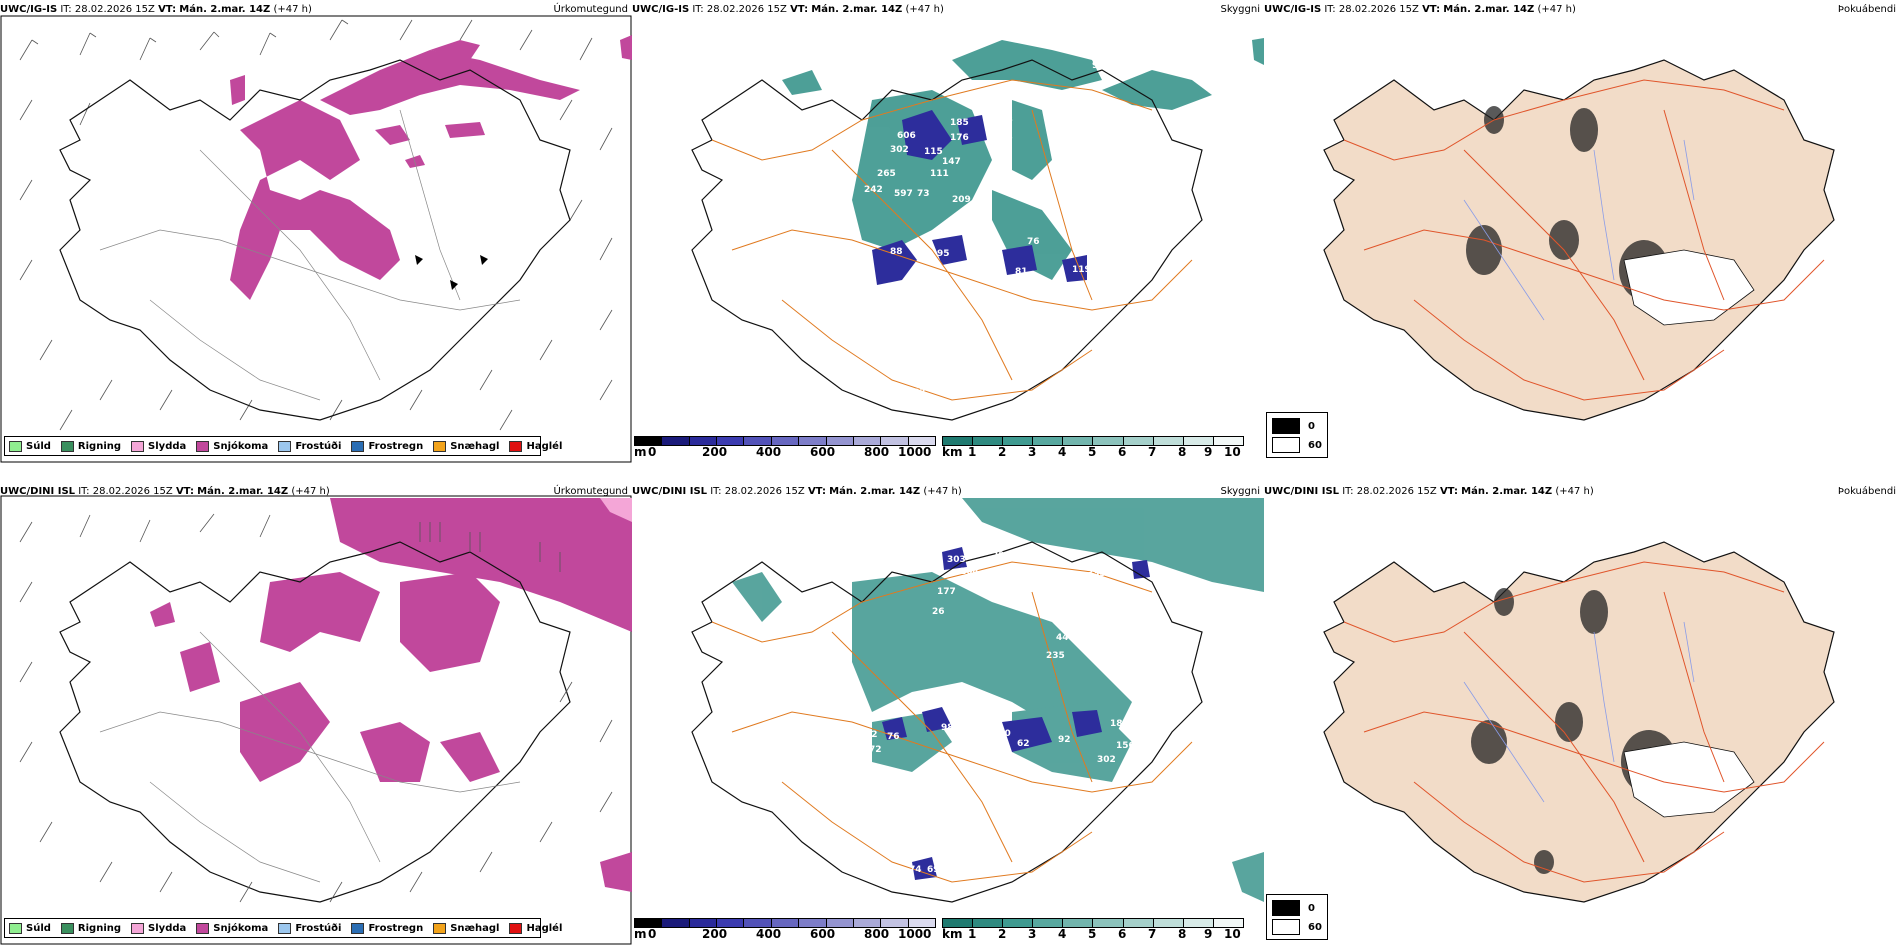 The image size is (1900, 950). What do you see at coordinates (1001, 734) in the screenshot?
I see `cloud-label: 100` at bounding box center [1001, 734].